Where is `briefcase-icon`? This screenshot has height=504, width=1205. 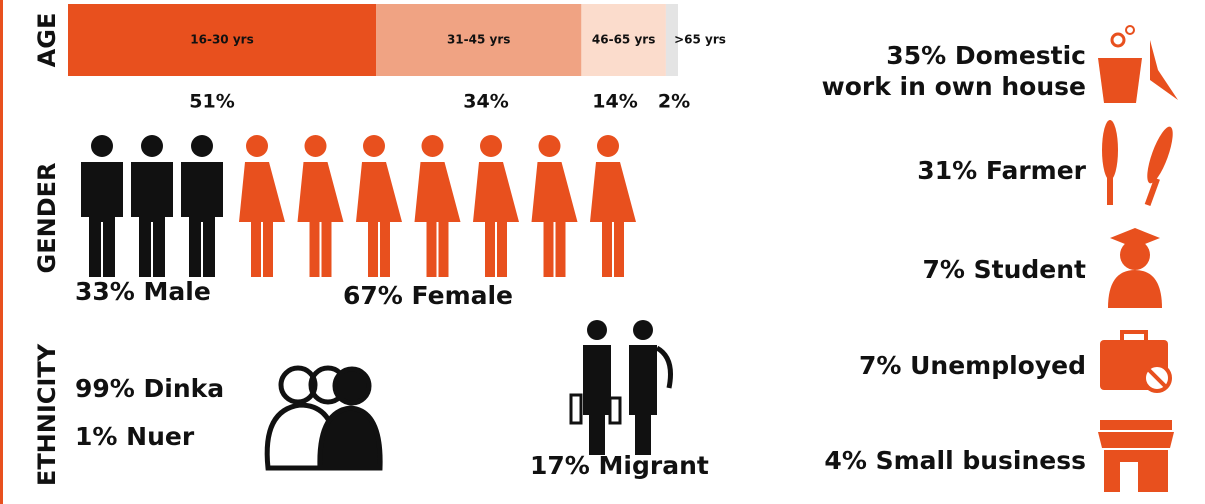
briefcase-icon is located at coordinates (1136, 361).